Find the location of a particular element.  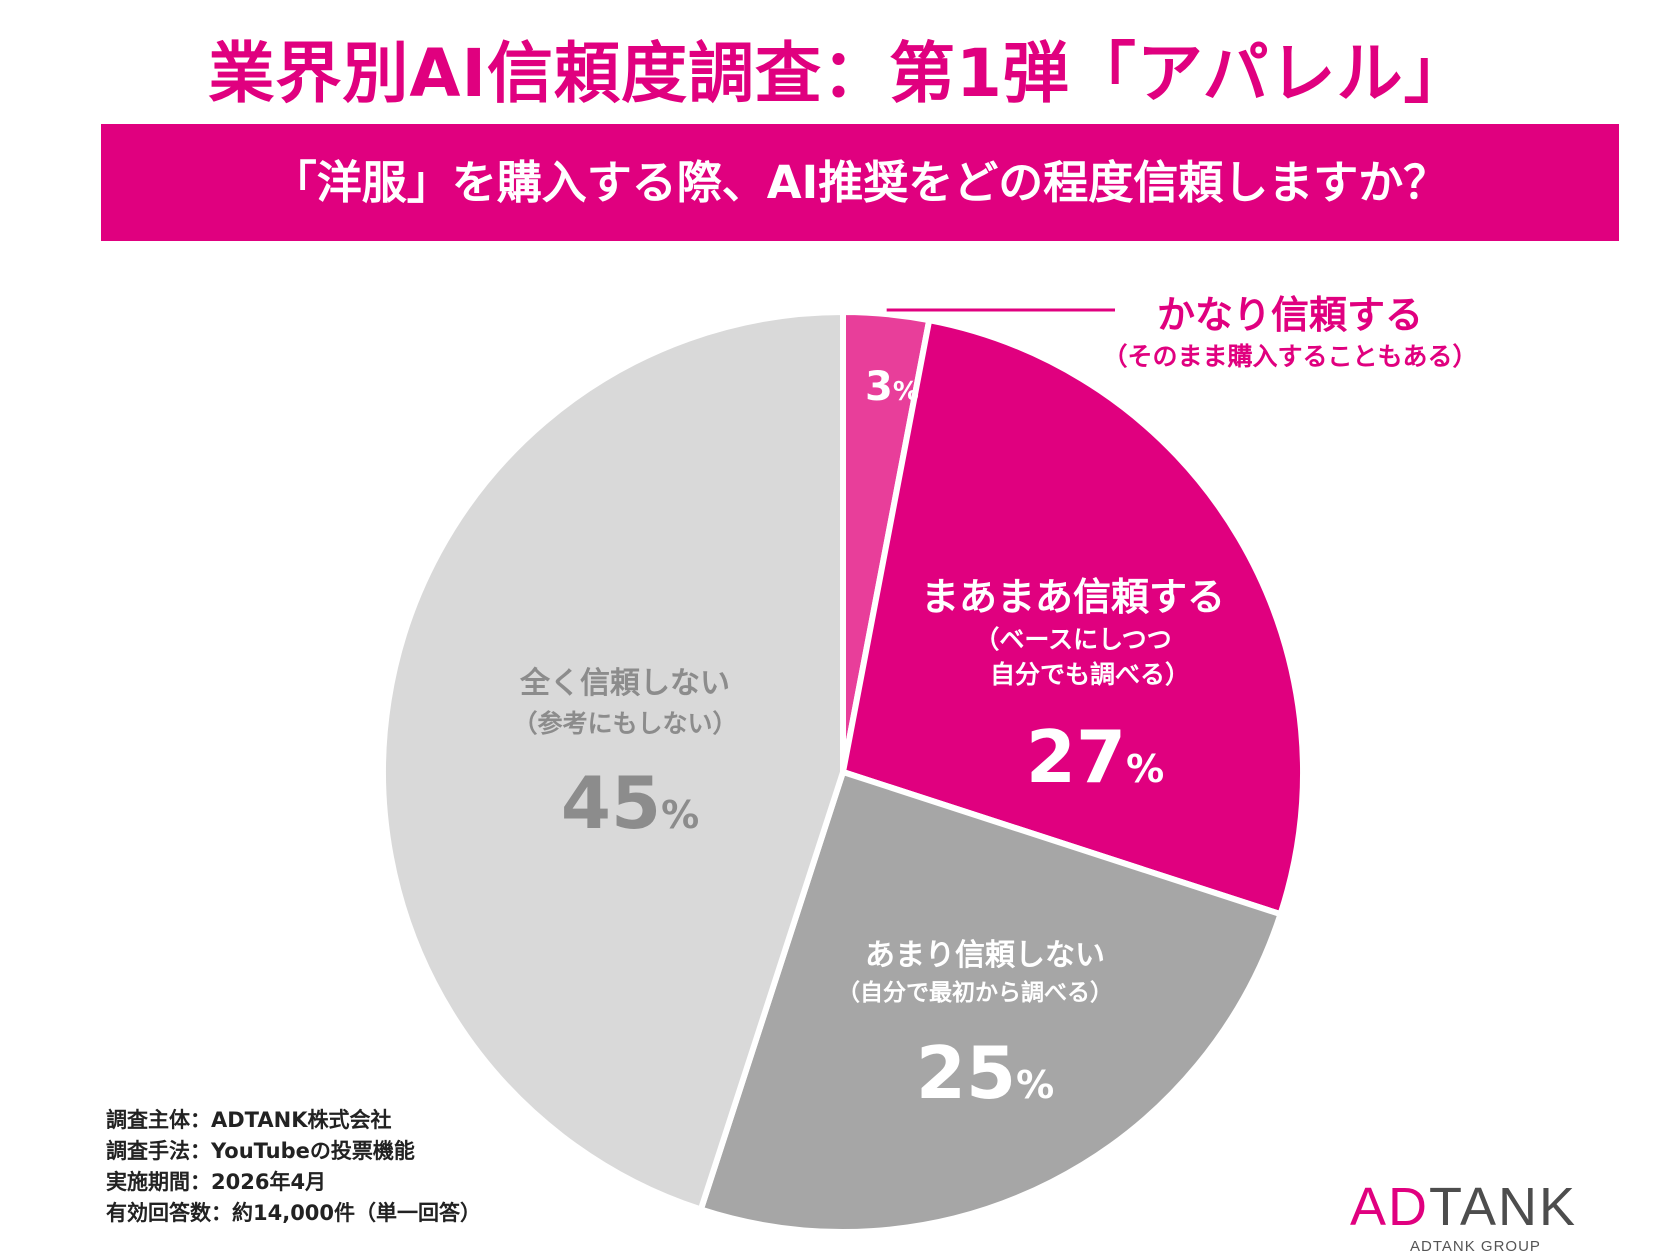

slice-label: かなり信頼する is located at coordinates (1290, 315).